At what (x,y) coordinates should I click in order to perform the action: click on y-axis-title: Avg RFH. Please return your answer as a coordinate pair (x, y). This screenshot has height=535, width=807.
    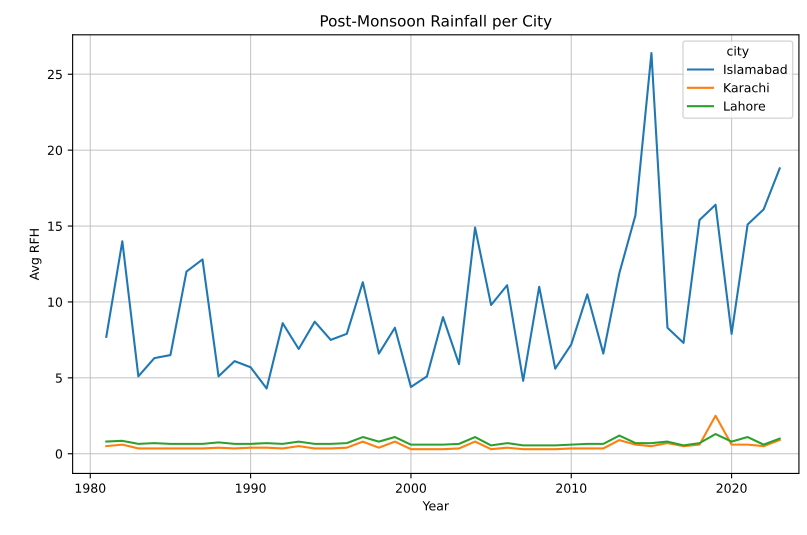
    Looking at the image, I should click on (36, 254).